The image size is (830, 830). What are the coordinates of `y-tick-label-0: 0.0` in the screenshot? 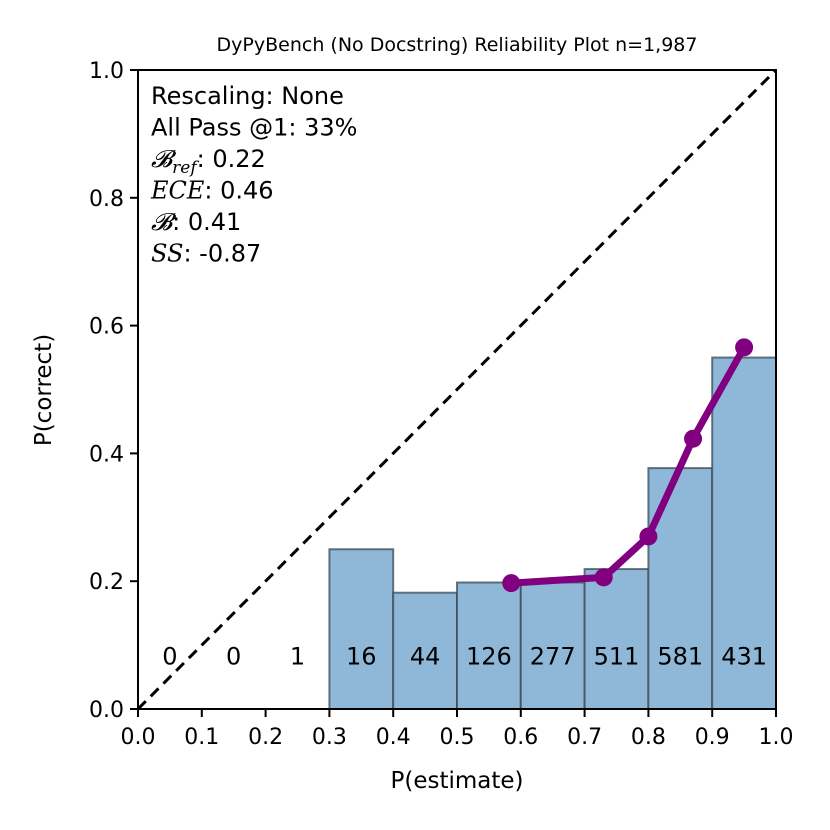 It's located at (106, 710).